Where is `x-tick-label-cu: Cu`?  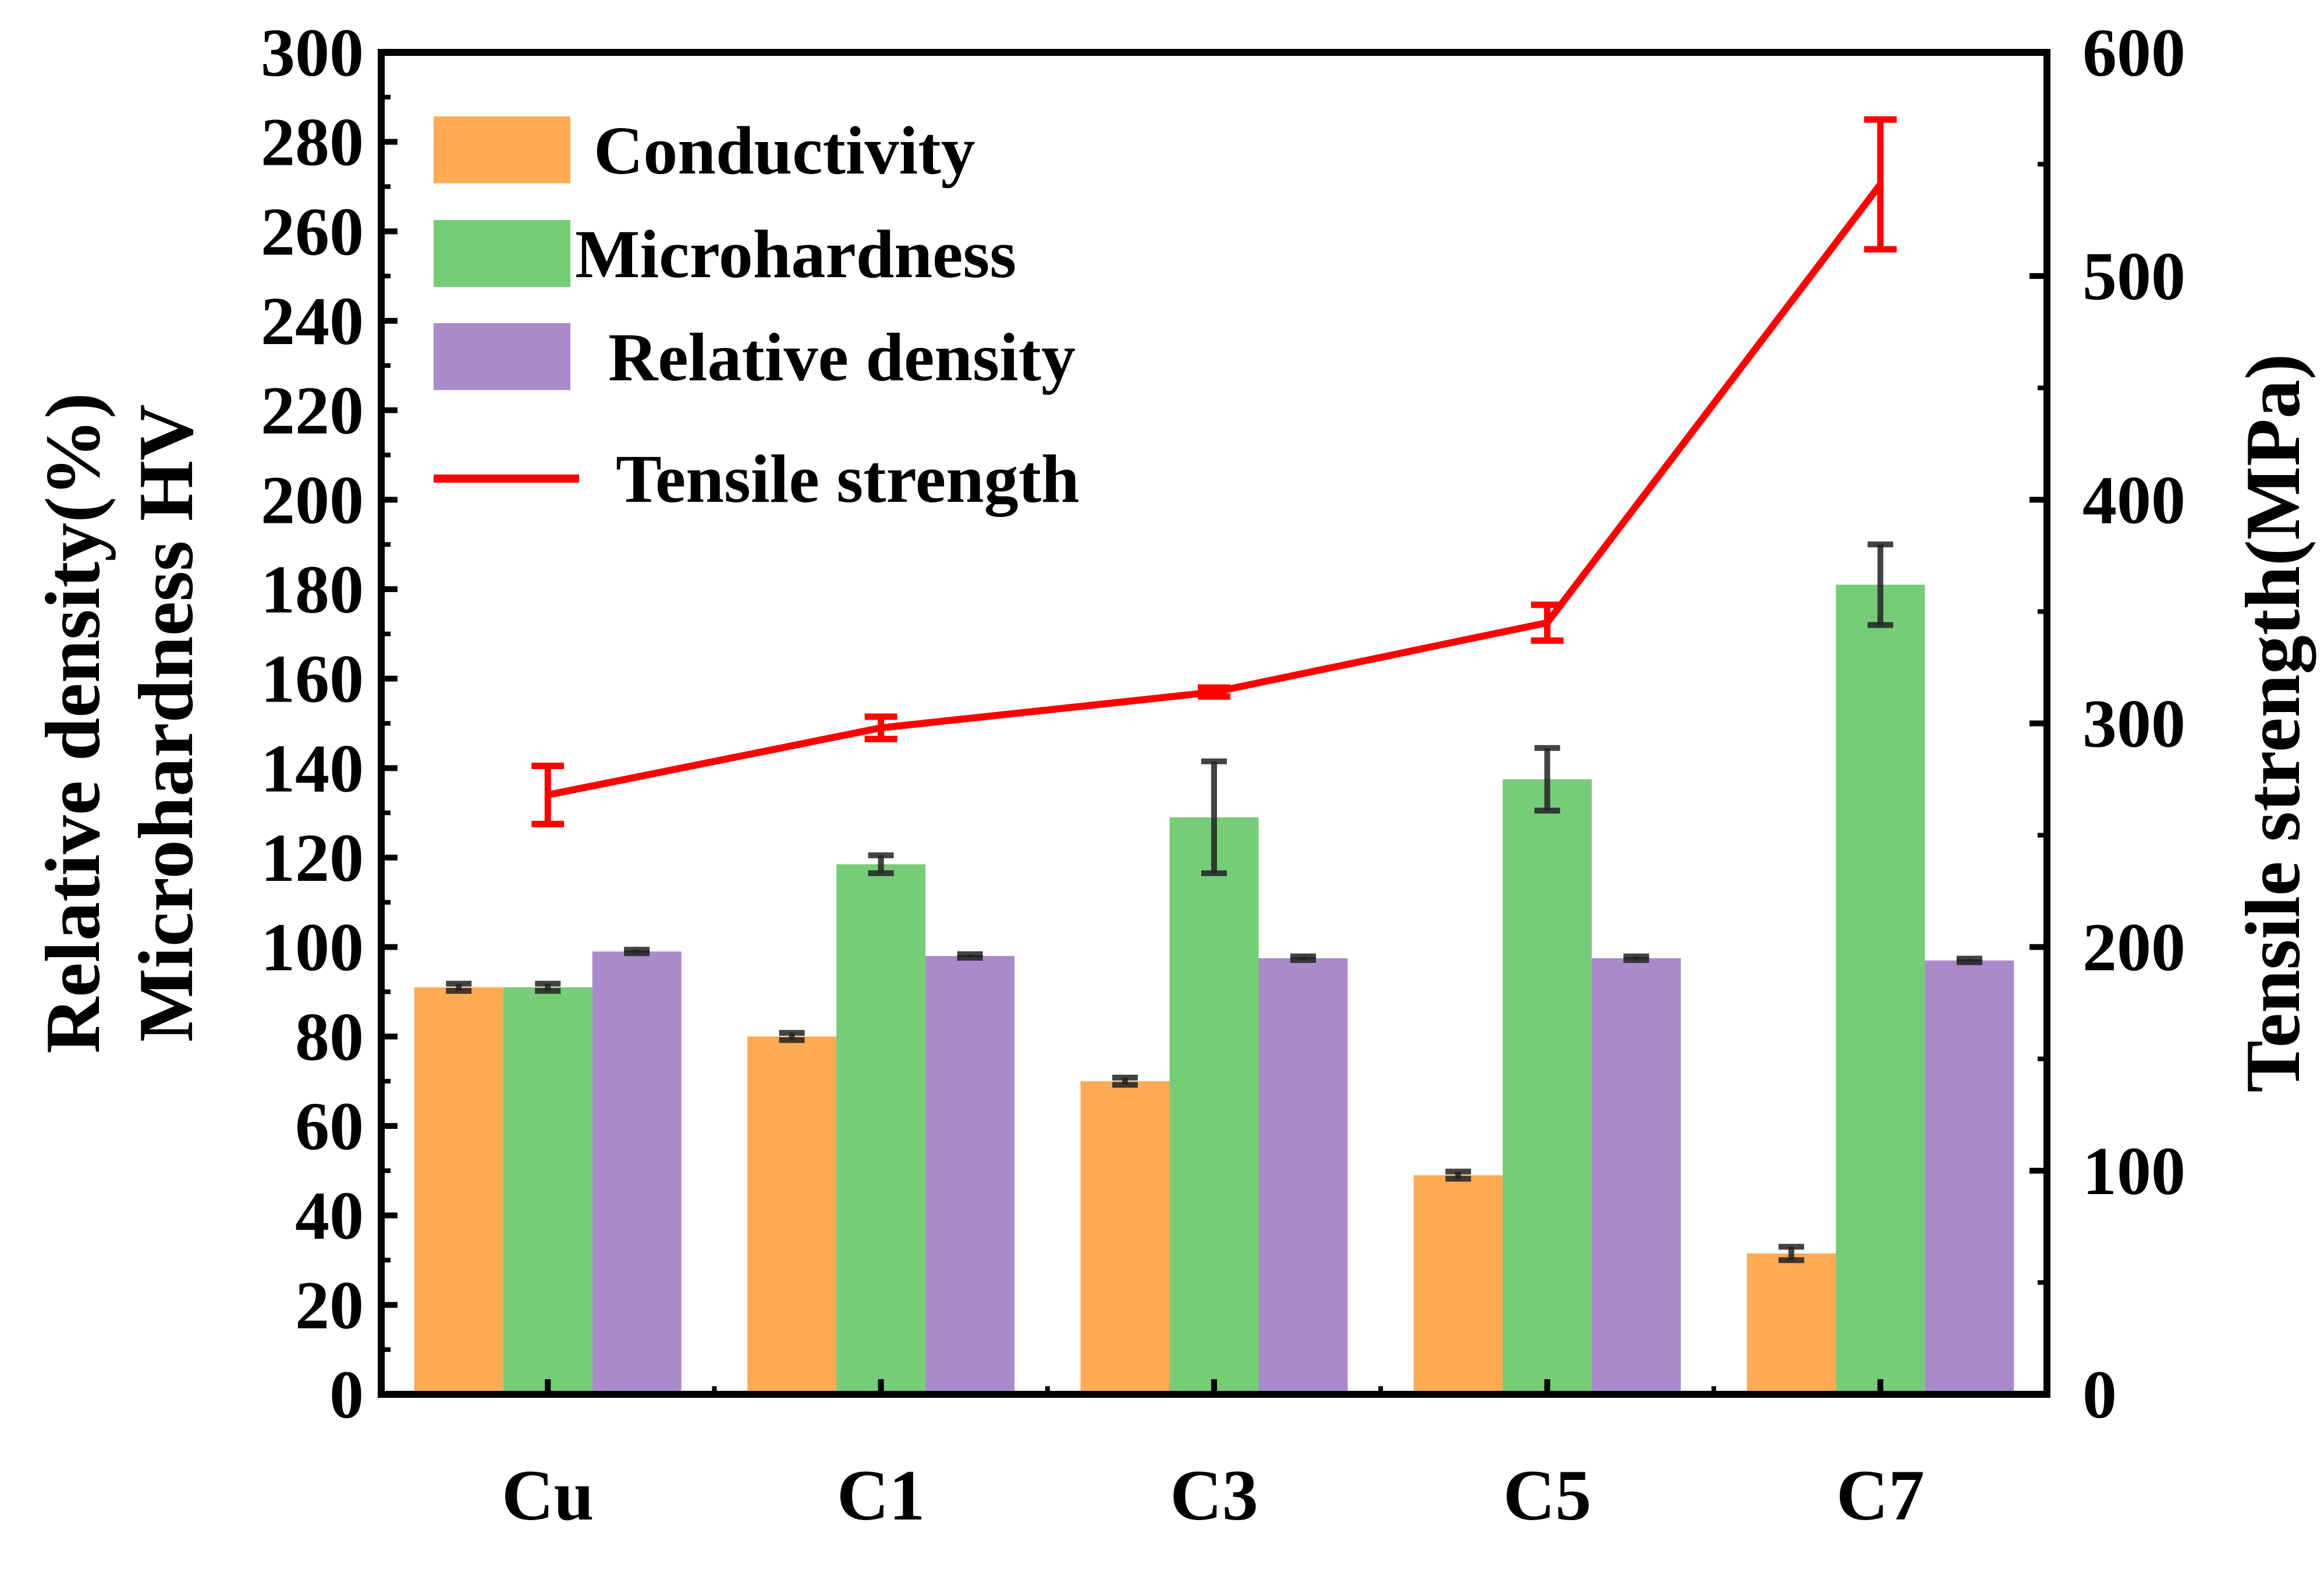 x-tick-label-cu: Cu is located at coordinates (548, 1495).